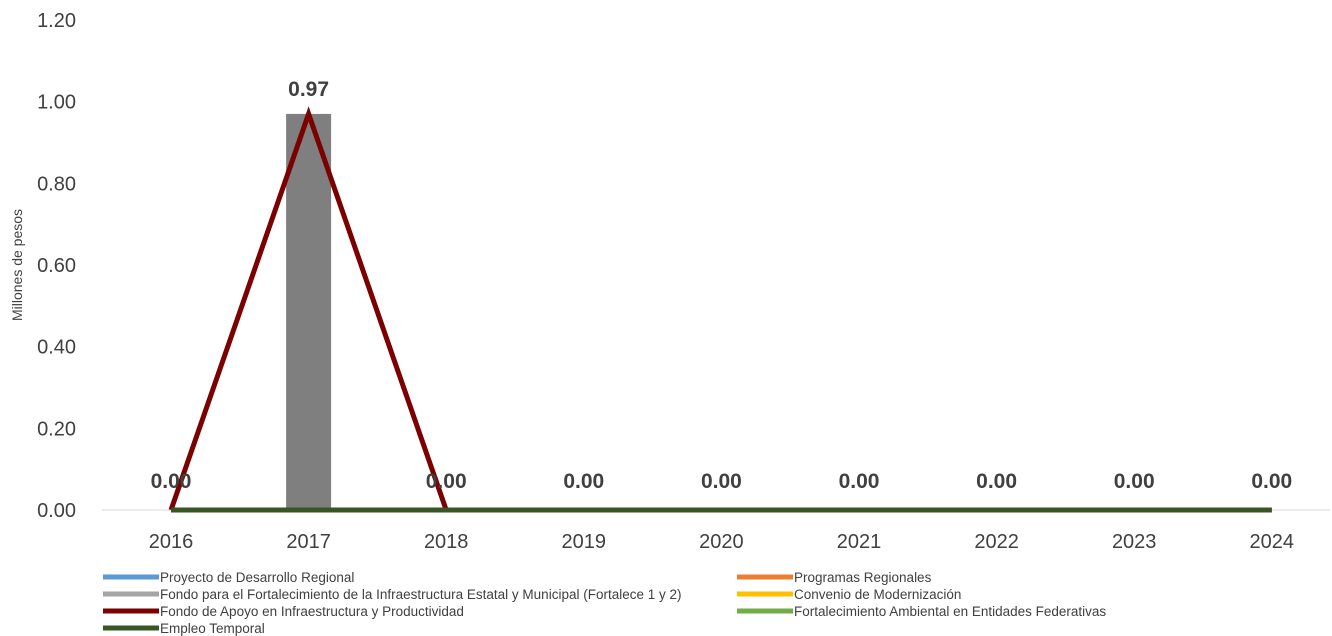  What do you see at coordinates (56, 103) in the screenshot?
I see `y-tick-label: 1.00` at bounding box center [56, 103].